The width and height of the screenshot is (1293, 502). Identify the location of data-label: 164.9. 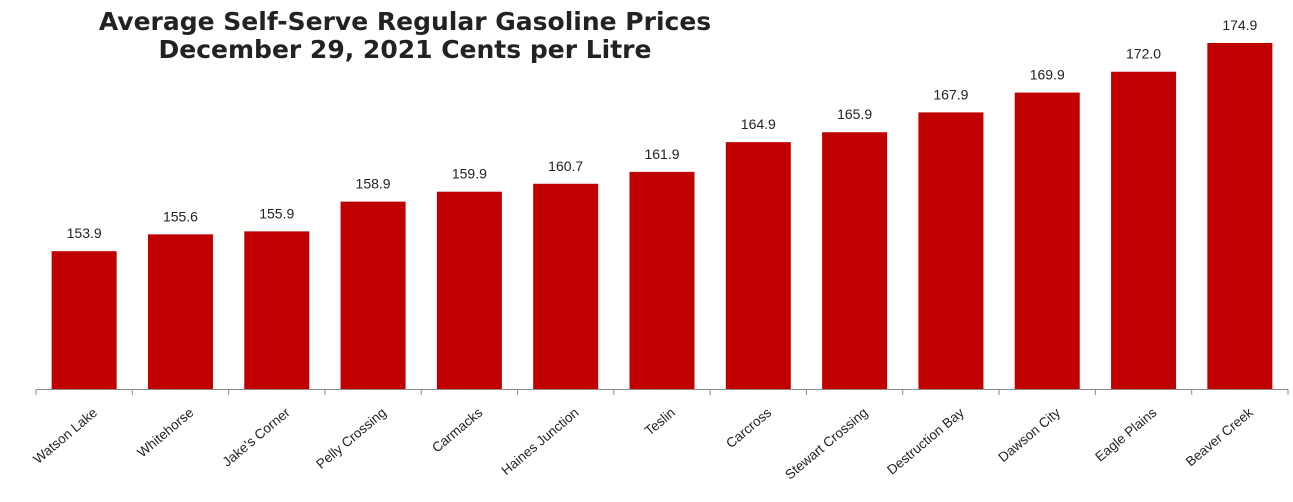
(758, 124).